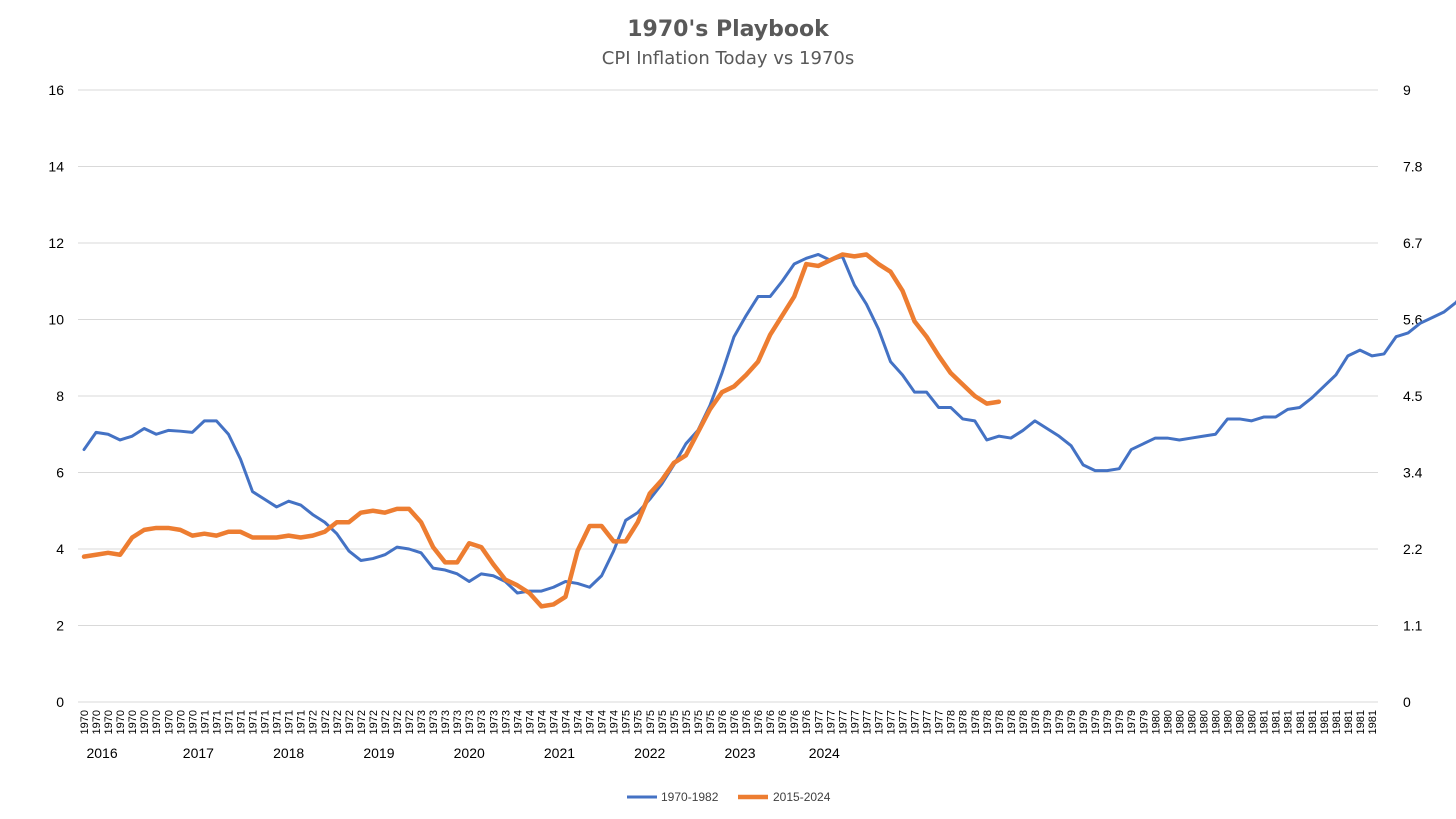  What do you see at coordinates (824, 753) in the screenshot?
I see `x-secondary-label: 2024` at bounding box center [824, 753].